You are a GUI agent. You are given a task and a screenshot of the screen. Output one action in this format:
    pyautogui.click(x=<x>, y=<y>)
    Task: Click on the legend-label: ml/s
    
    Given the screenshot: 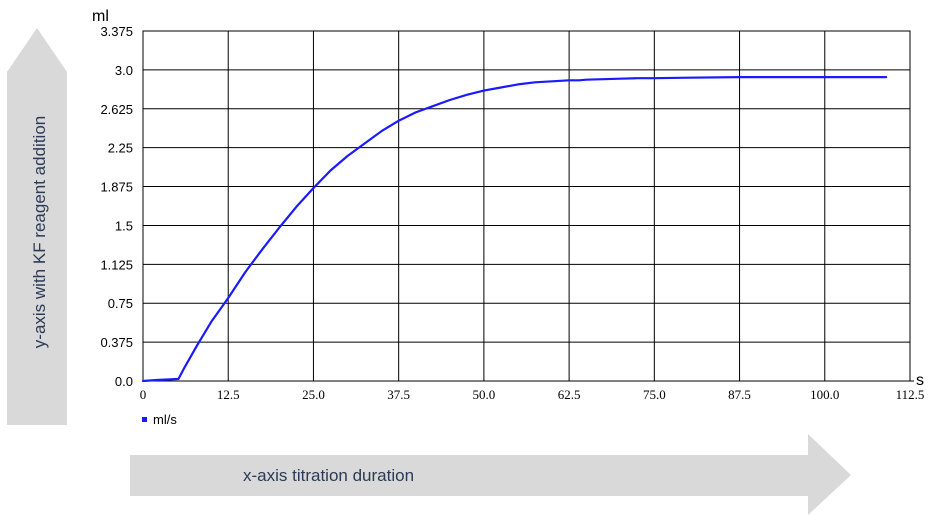 What is the action you would take?
    pyautogui.click(x=165, y=419)
    